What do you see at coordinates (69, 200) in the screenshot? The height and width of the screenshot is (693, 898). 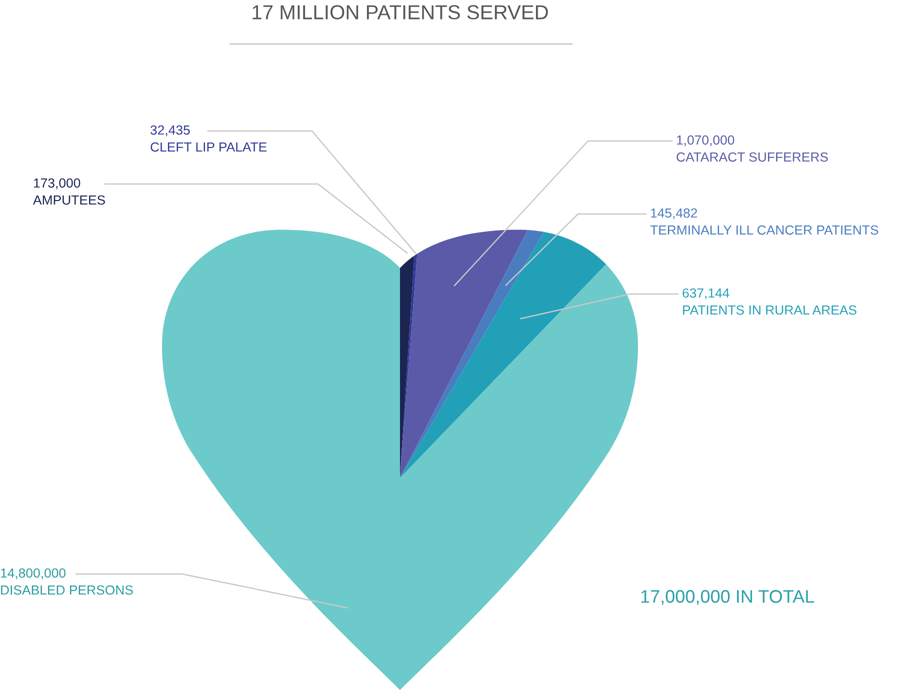 I see `slice-label: AMPUTEES` at bounding box center [69, 200].